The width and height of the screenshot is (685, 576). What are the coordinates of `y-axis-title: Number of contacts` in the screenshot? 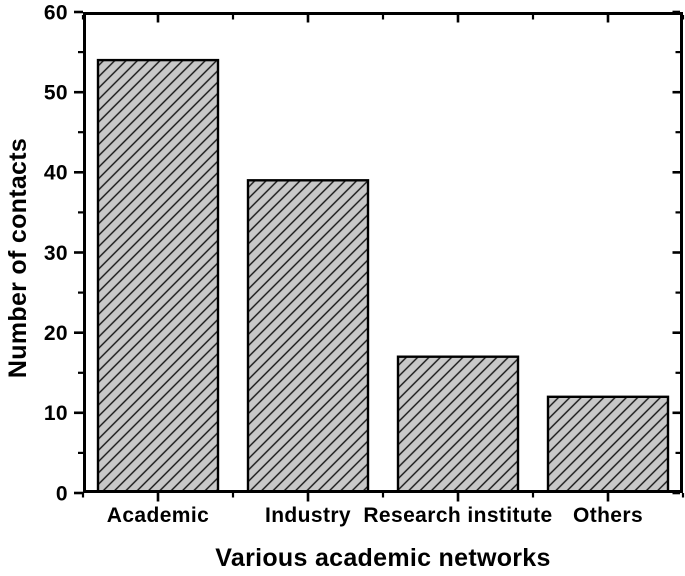 It's located at (18, 258).